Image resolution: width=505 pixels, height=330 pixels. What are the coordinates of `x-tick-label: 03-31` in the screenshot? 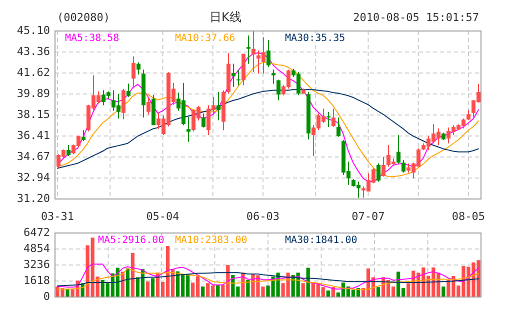 It's located at (57, 217).